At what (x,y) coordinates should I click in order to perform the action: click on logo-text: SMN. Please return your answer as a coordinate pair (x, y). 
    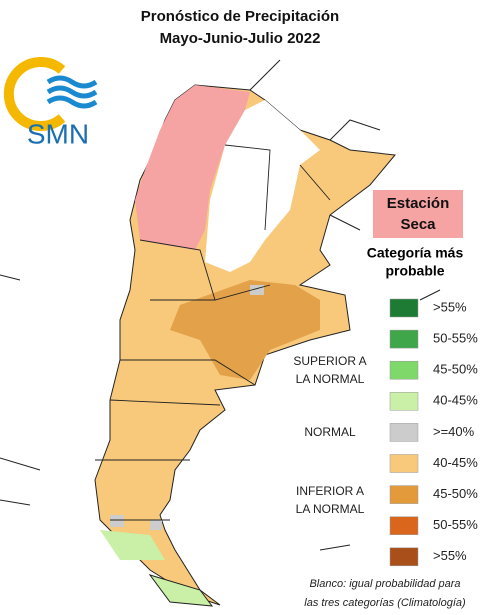
    Looking at the image, I should click on (58, 133).